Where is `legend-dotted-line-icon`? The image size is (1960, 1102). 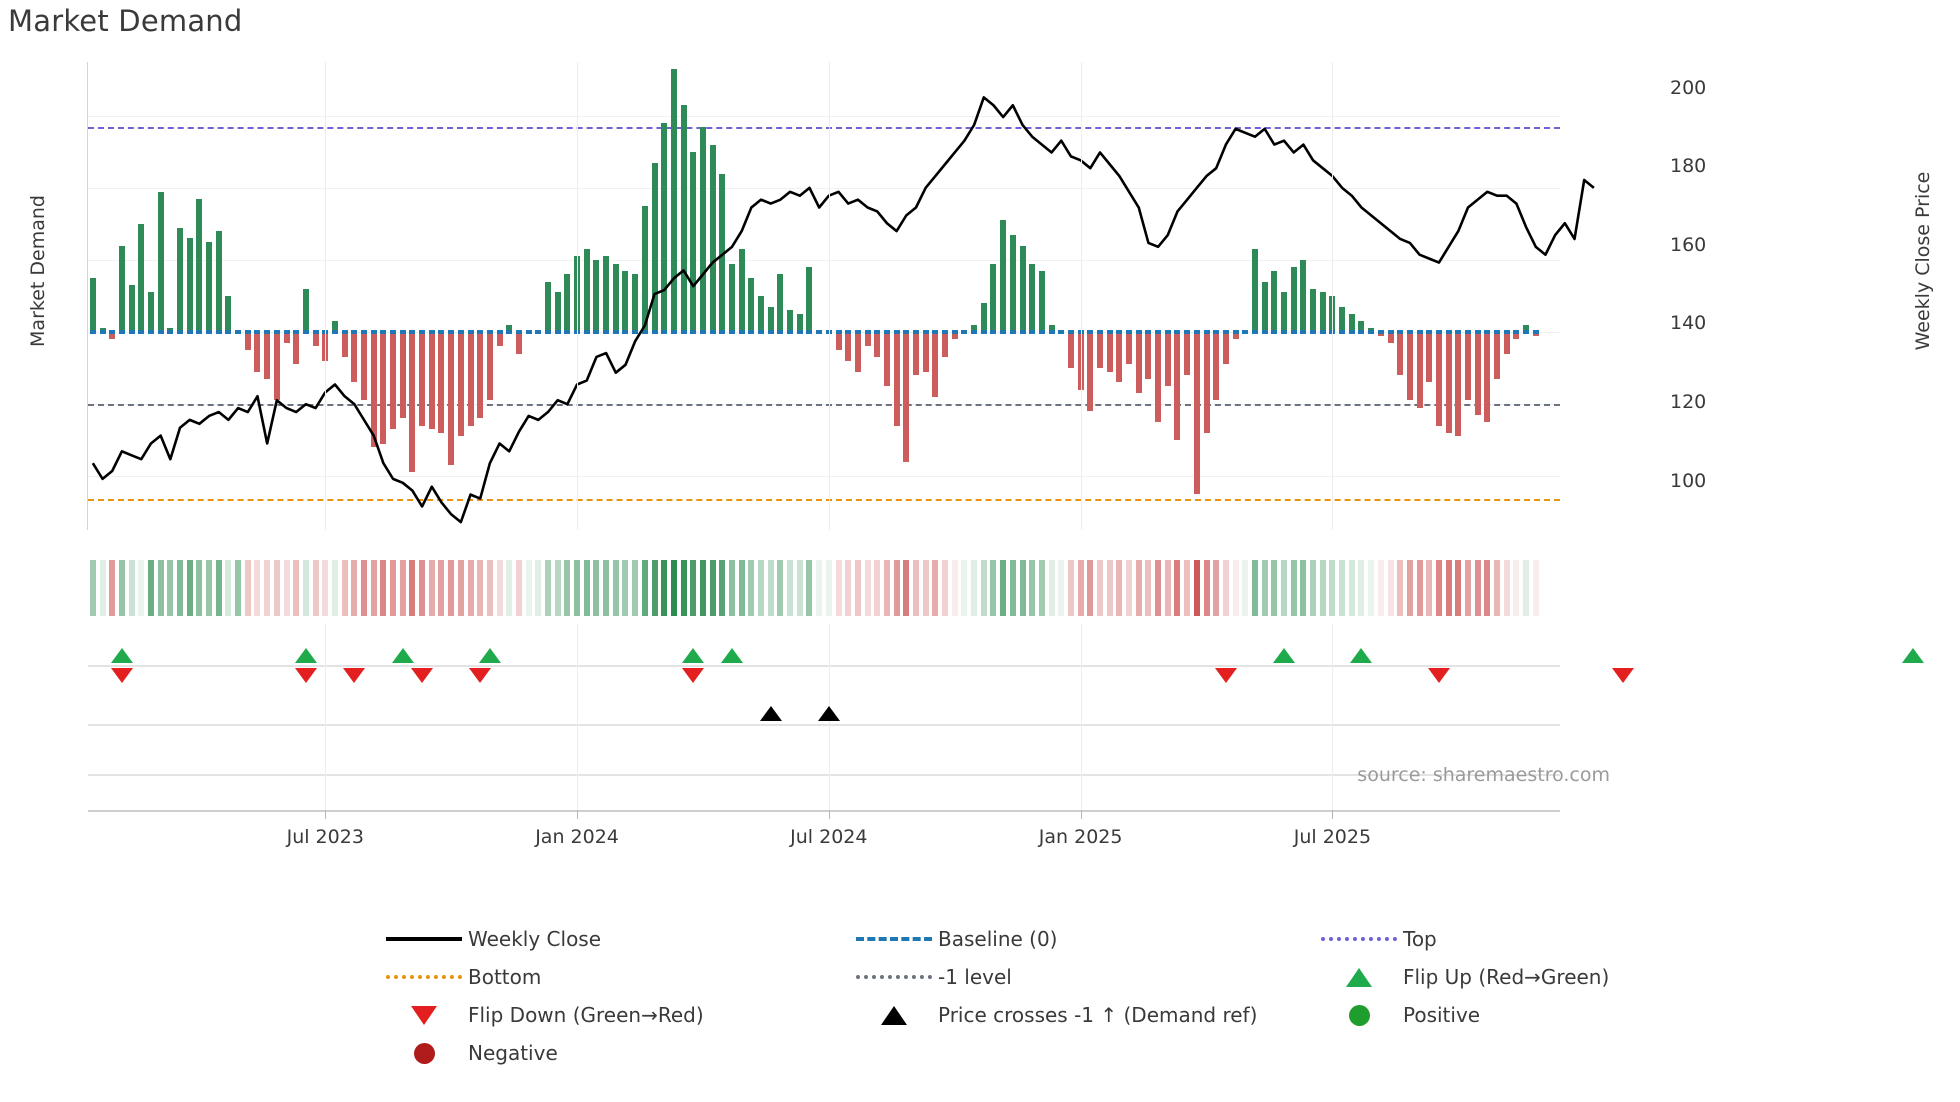
legend-dotted-line-icon is located at coordinates (894, 977).